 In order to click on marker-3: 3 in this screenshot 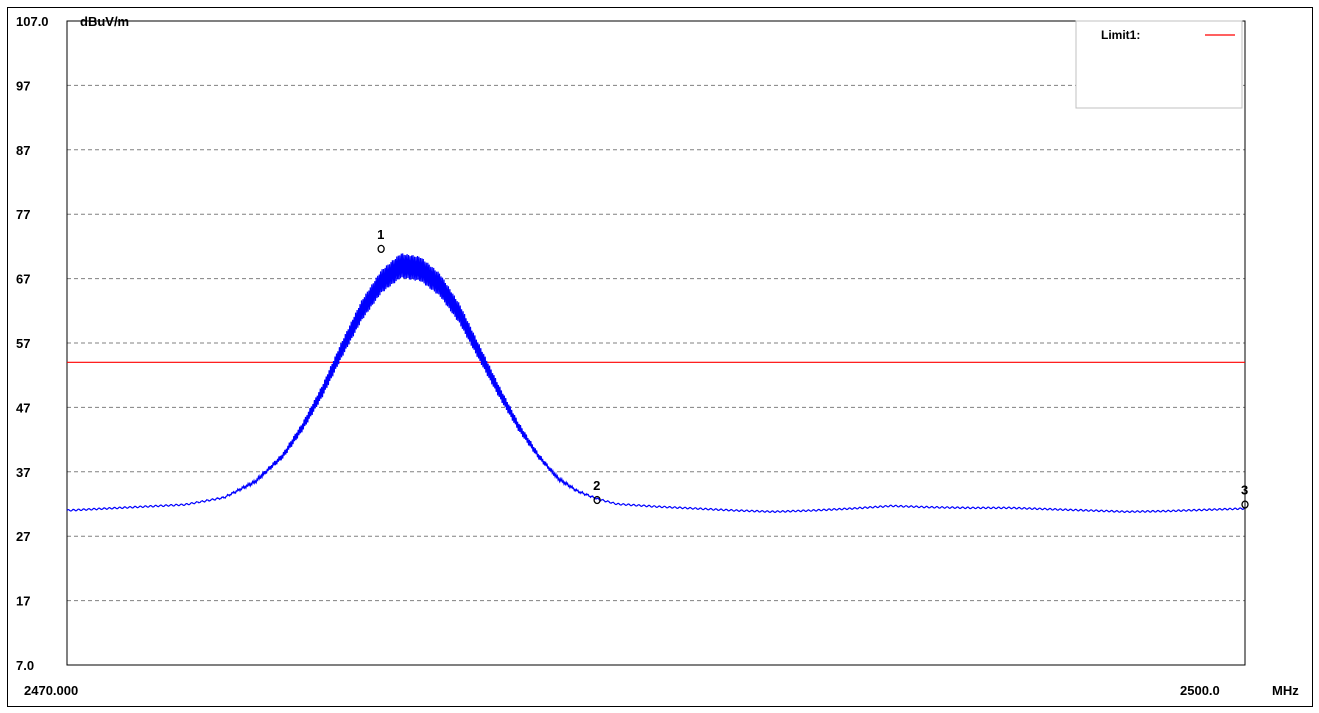, I will do `click(1245, 496)`.